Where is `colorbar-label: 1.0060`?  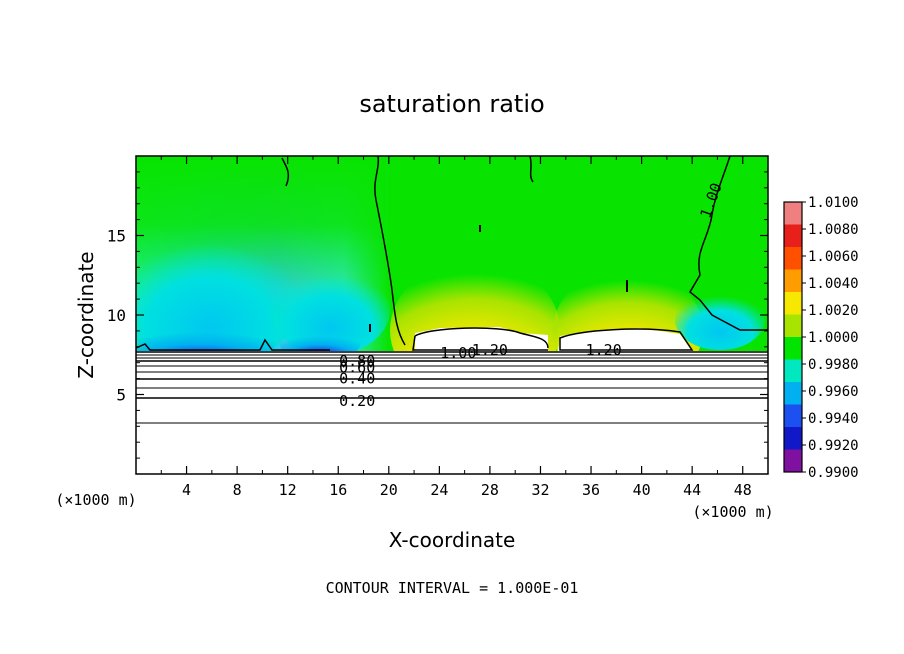
colorbar-label: 1.0060 is located at coordinates (833, 257).